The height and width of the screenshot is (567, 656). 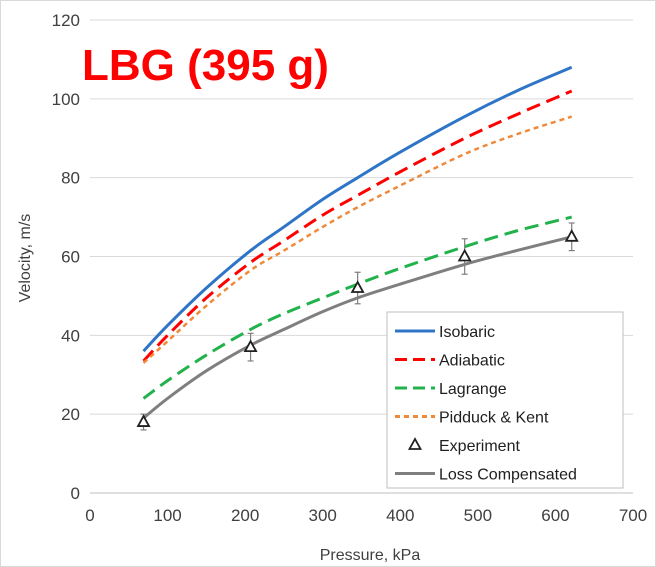 What do you see at coordinates (66, 20) in the screenshot?
I see `y-tick-label: 120` at bounding box center [66, 20].